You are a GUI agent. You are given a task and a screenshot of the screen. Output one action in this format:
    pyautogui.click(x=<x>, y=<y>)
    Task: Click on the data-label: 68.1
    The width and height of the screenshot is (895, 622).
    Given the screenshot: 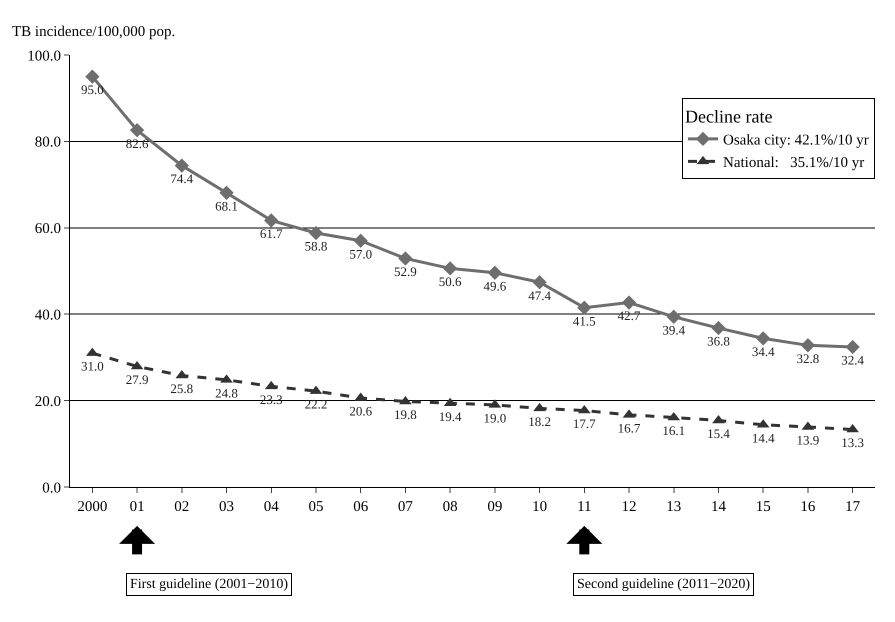 What is the action you would take?
    pyautogui.click(x=226, y=206)
    